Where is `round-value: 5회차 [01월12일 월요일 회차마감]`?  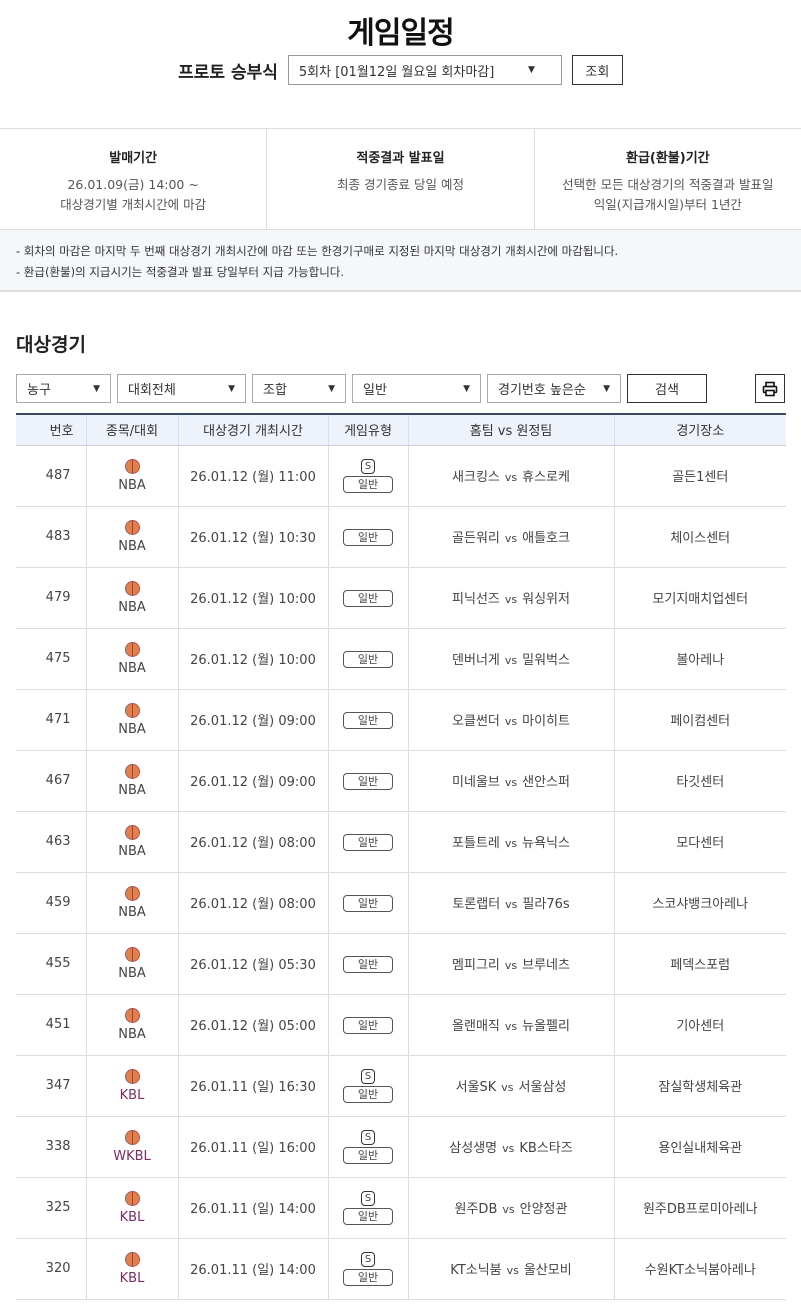
round-value: 5회차 [01월12일 월요일 회차마감] is located at coordinates (396, 72).